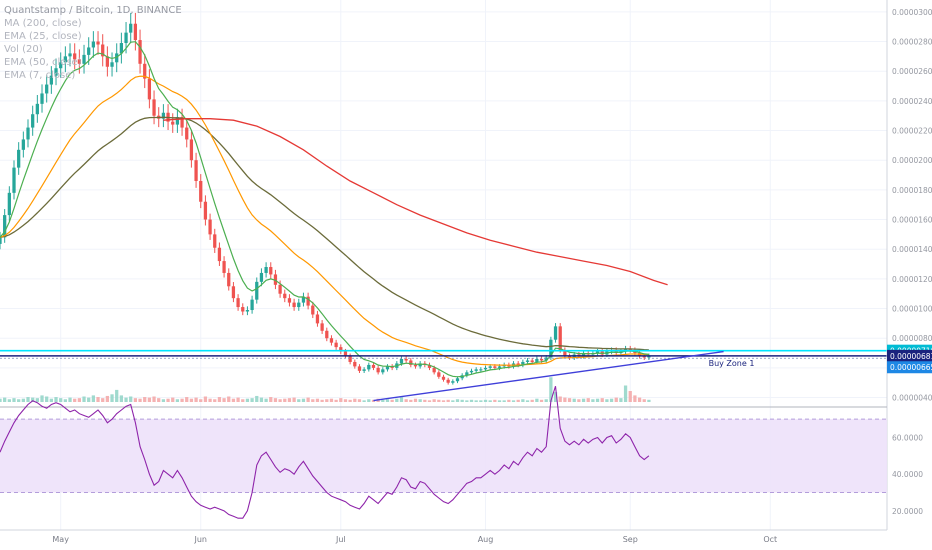 The image size is (932, 550). I want to click on legend-item: EMA (25, close), so click(43, 36).